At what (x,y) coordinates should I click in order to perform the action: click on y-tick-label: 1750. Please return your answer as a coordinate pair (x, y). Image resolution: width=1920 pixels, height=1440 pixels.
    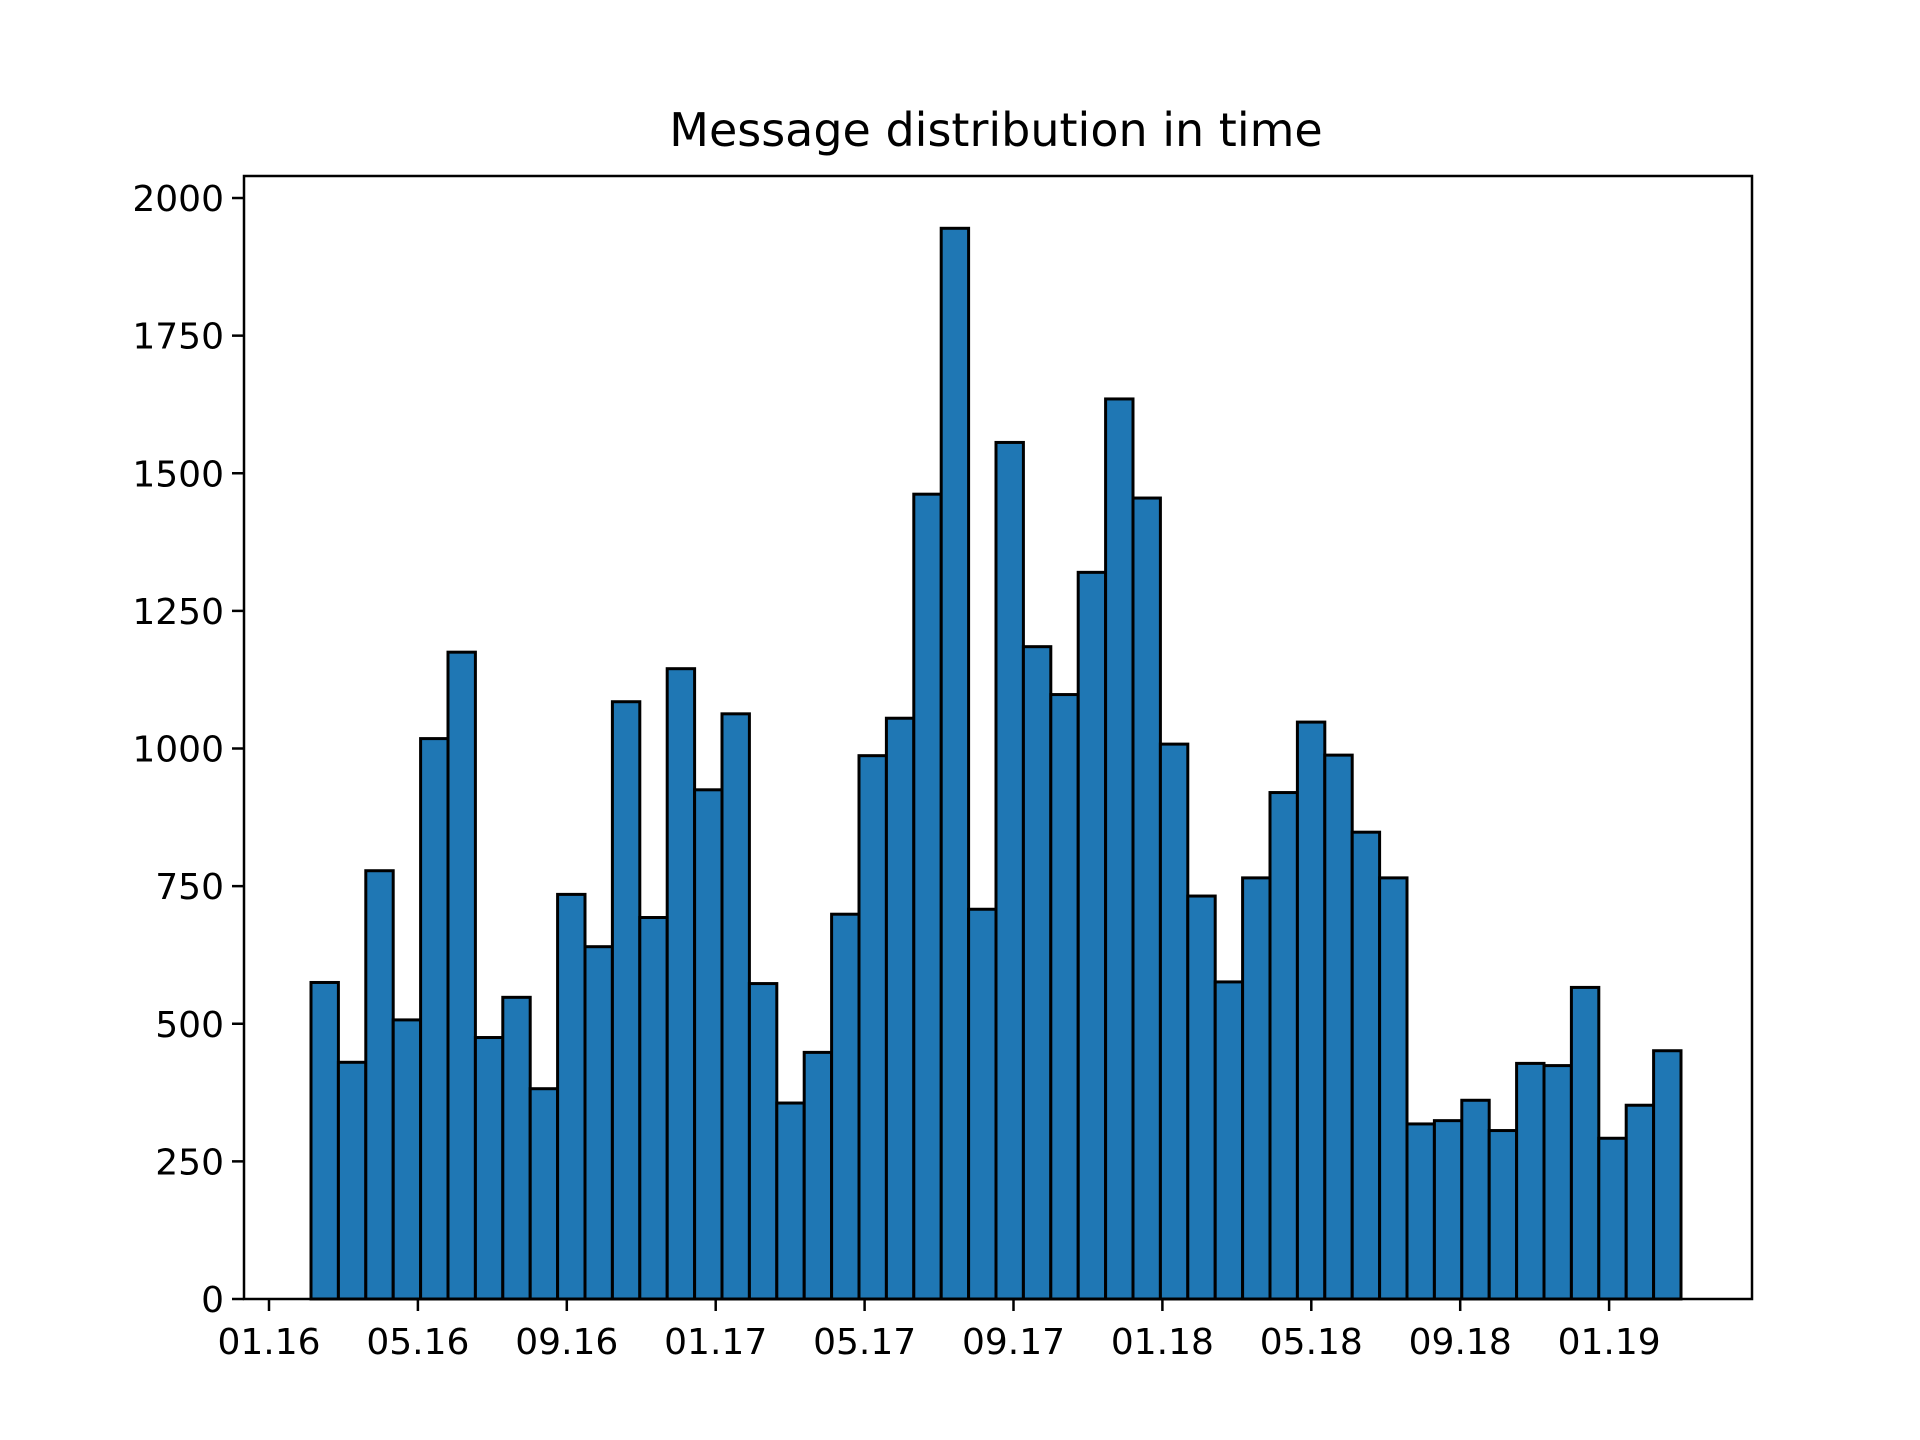
    Looking at the image, I should click on (178, 337).